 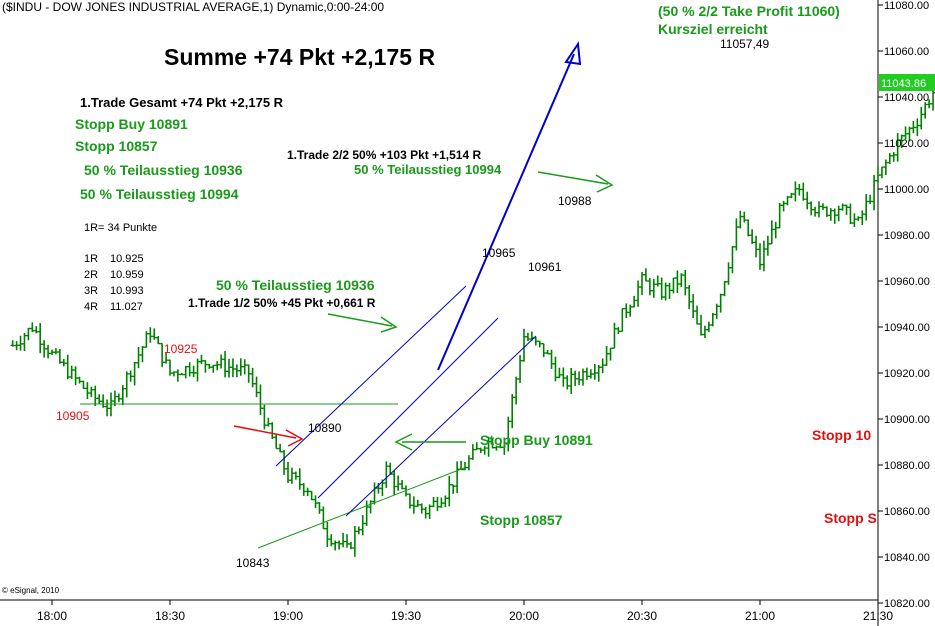 I want to click on time-tick-label: 19:00, so click(x=288, y=616).